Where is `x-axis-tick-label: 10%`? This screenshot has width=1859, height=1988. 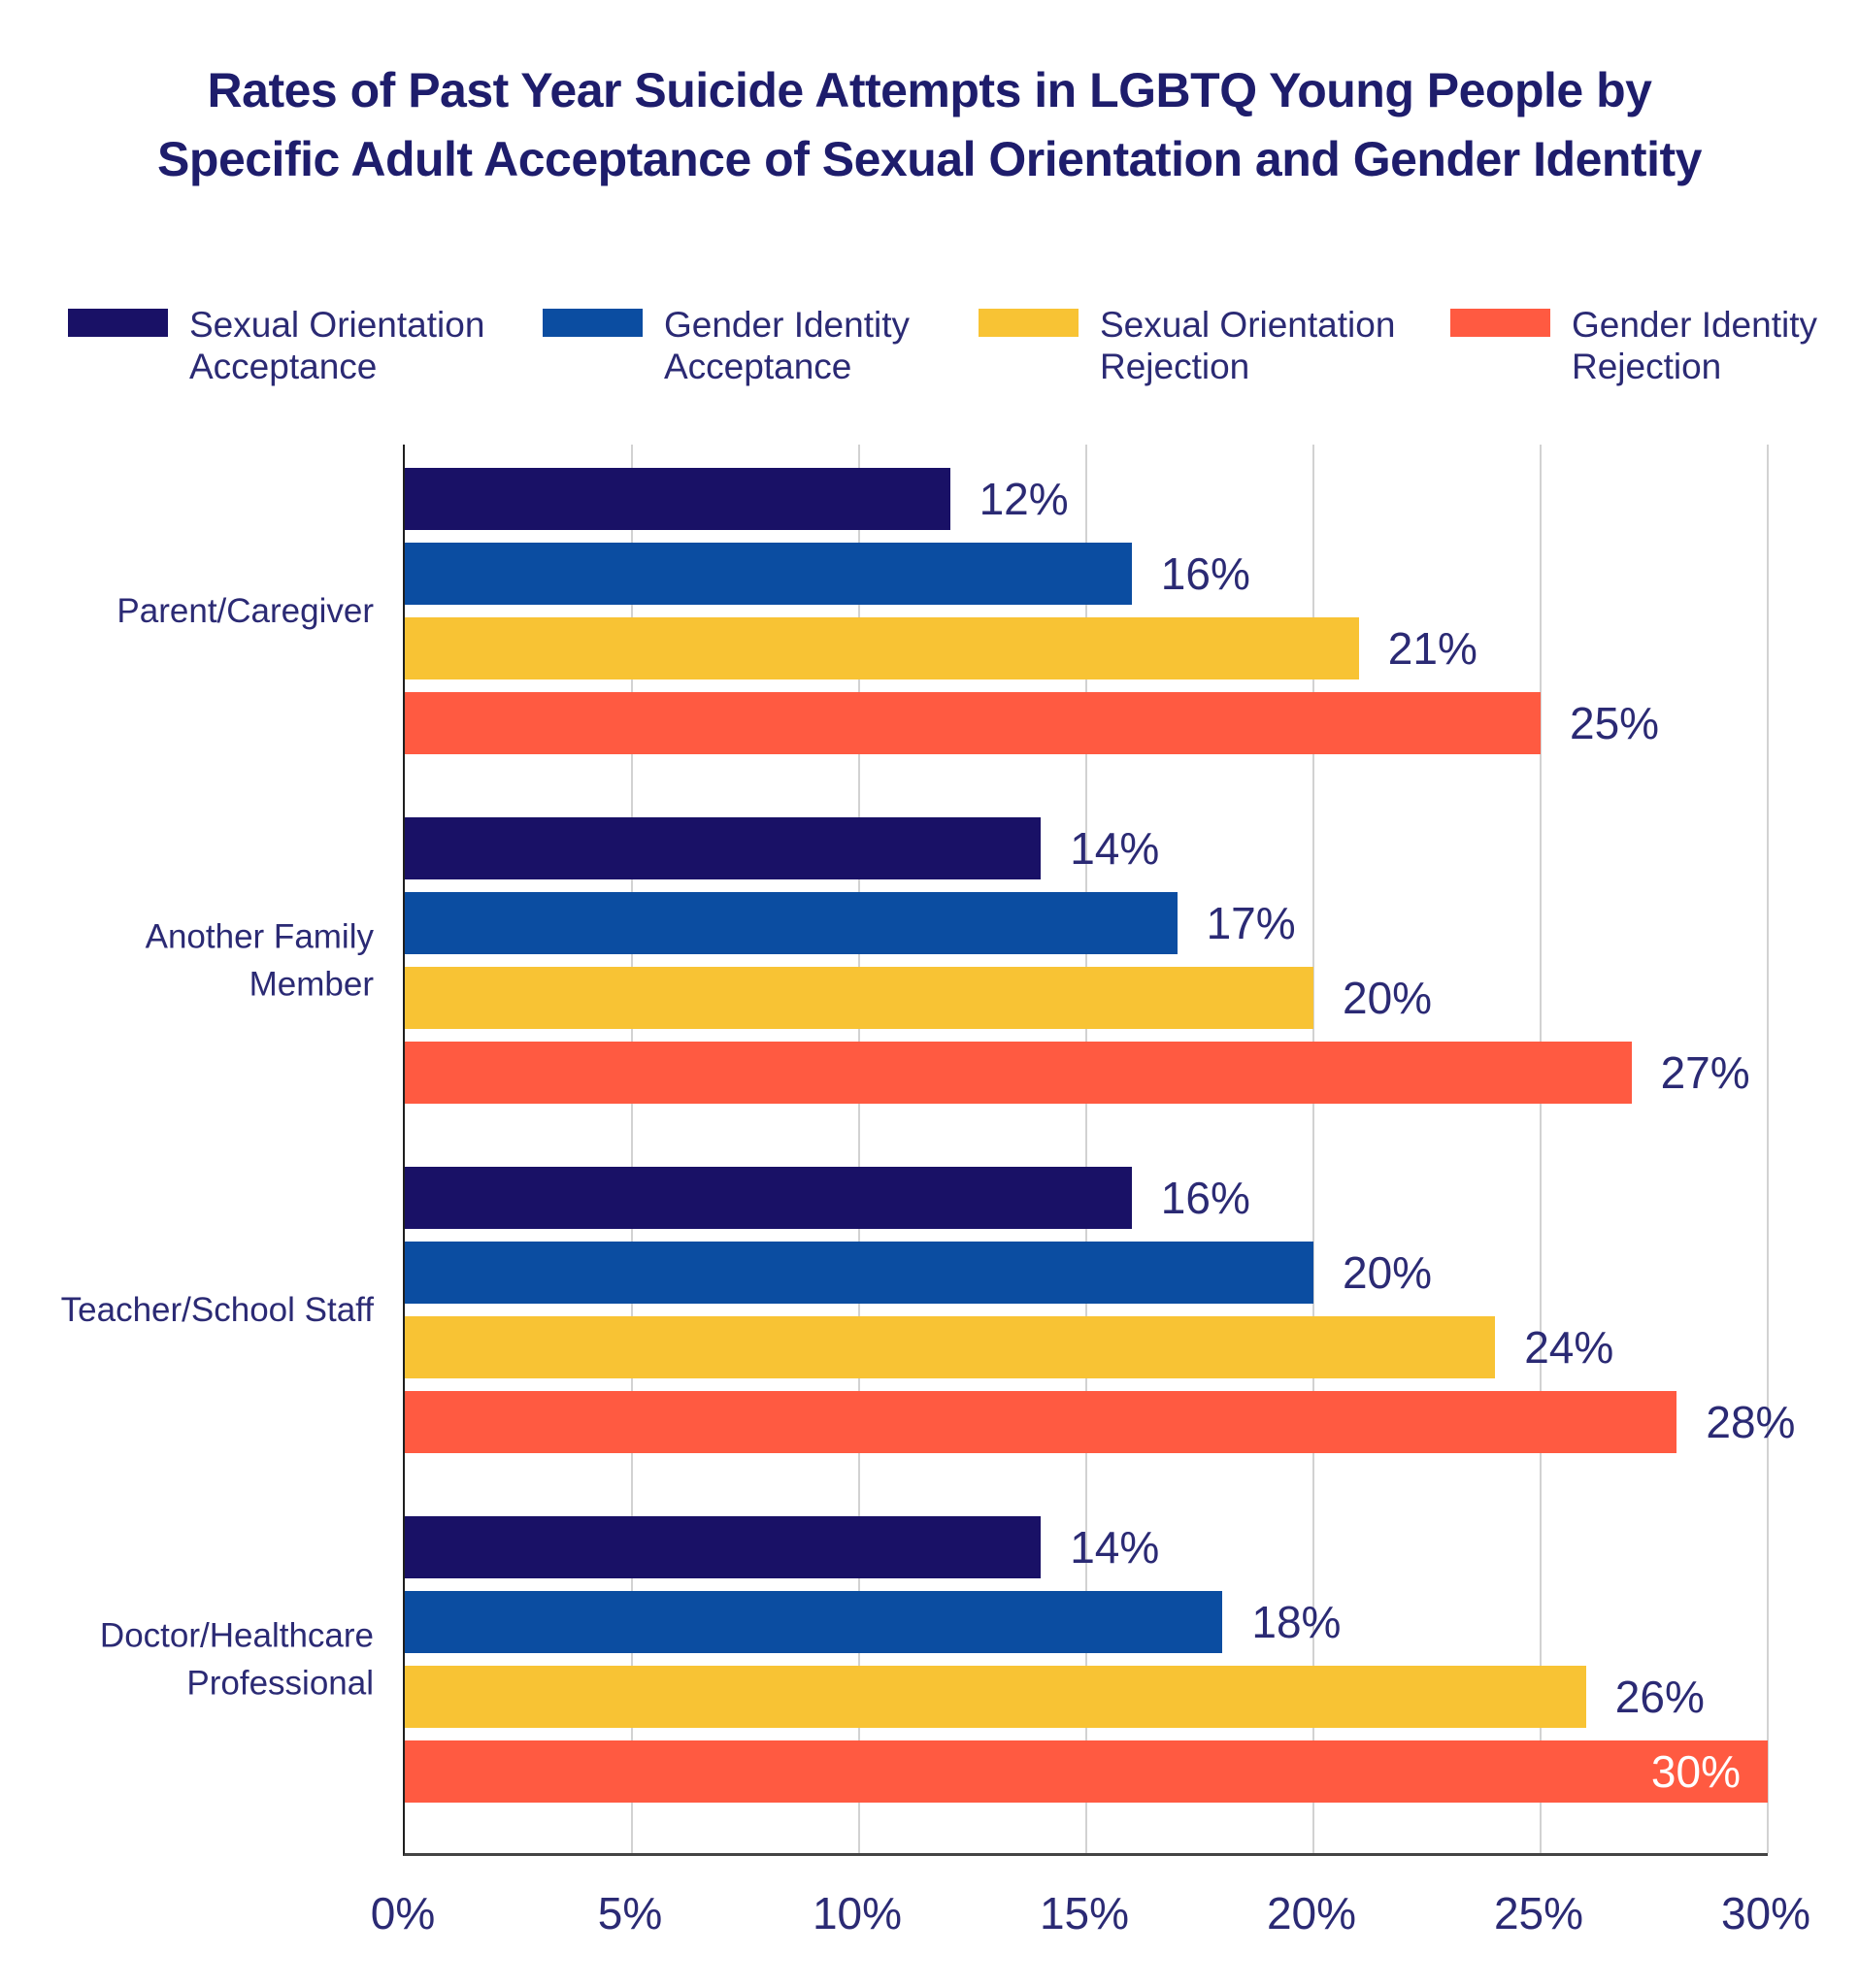 x-axis-tick-label: 10% is located at coordinates (858, 1913).